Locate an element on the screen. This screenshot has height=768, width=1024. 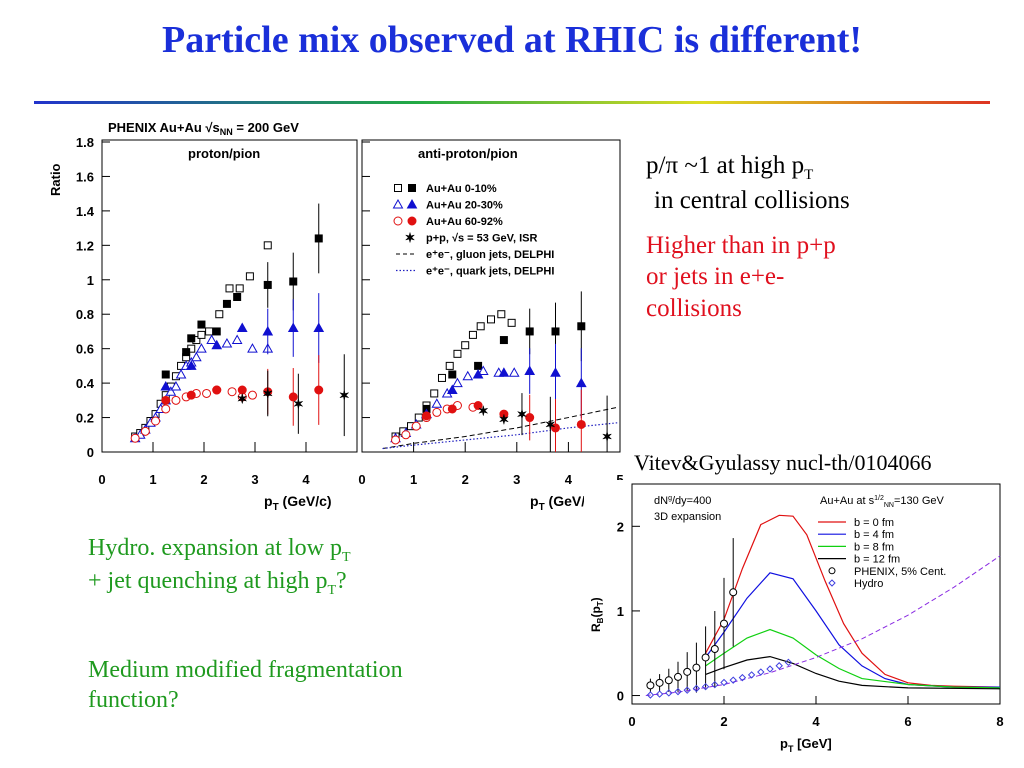
data-marks is located at coordinates (823, 606).